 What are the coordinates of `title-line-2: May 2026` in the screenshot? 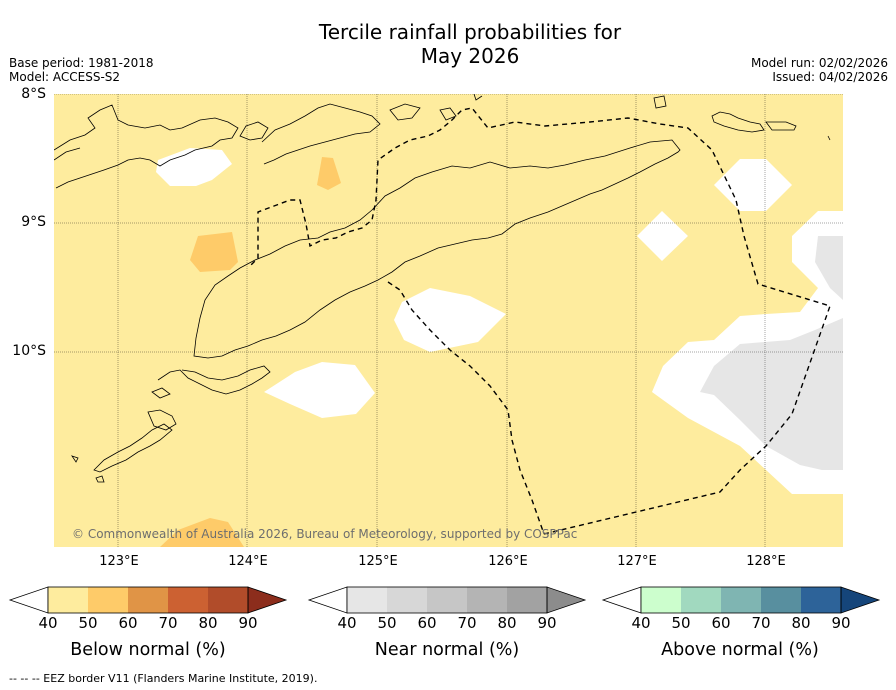 It's located at (470, 56).